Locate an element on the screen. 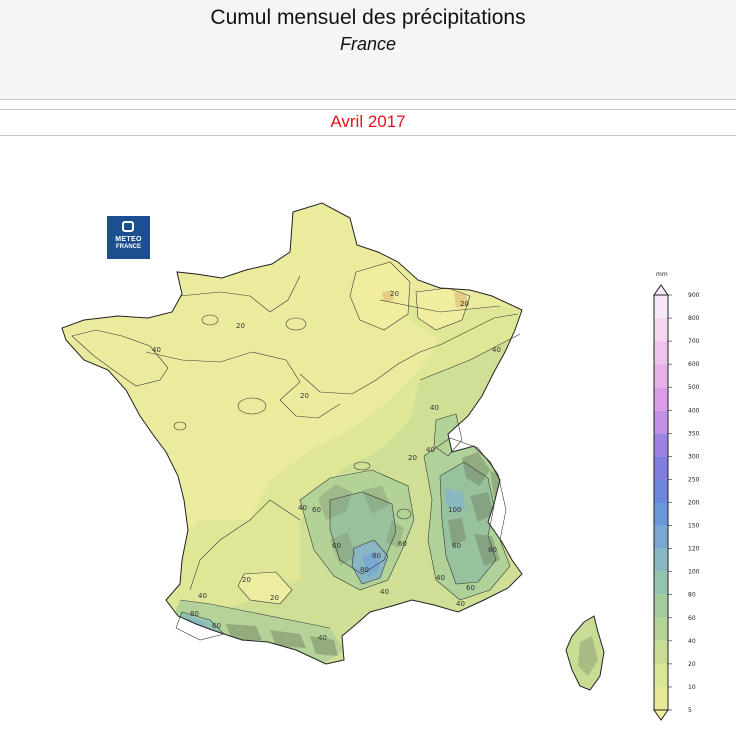  legend-tick-label: 600 is located at coordinates (694, 364).